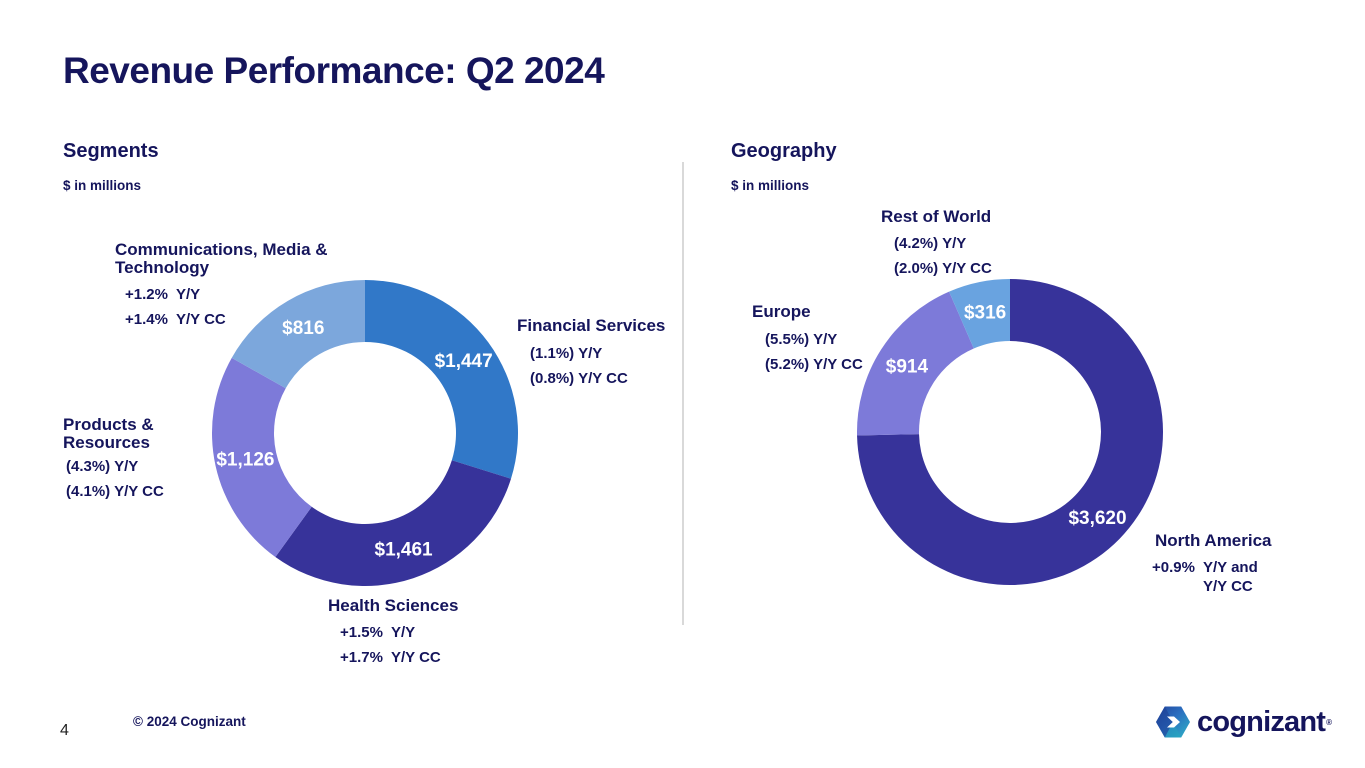 This screenshot has width=1365, height=768. What do you see at coordinates (393, 605) in the screenshot?
I see `segment-label: Health Sciences` at bounding box center [393, 605].